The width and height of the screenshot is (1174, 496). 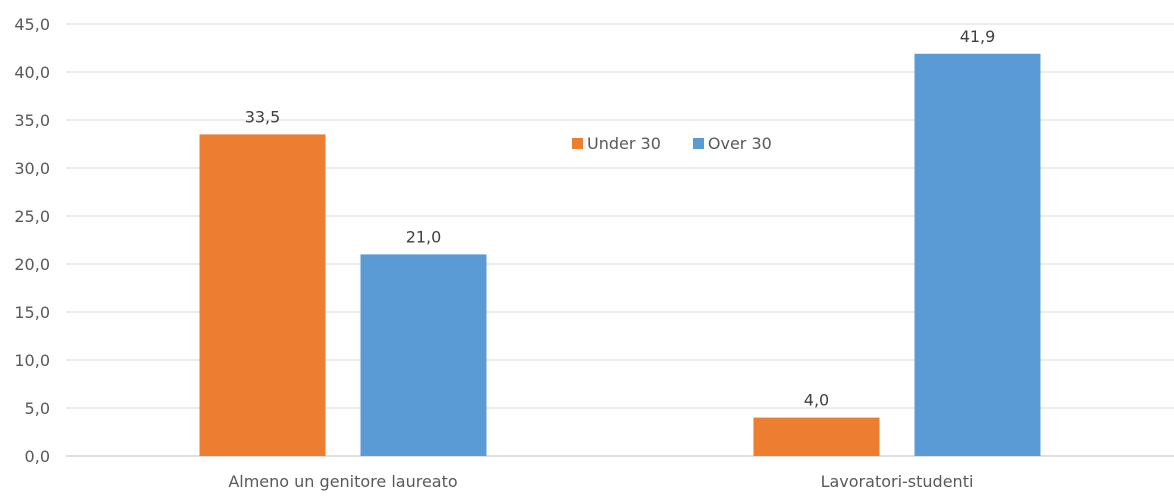 What do you see at coordinates (424, 236) in the screenshot?
I see `data-label: 21,0` at bounding box center [424, 236].